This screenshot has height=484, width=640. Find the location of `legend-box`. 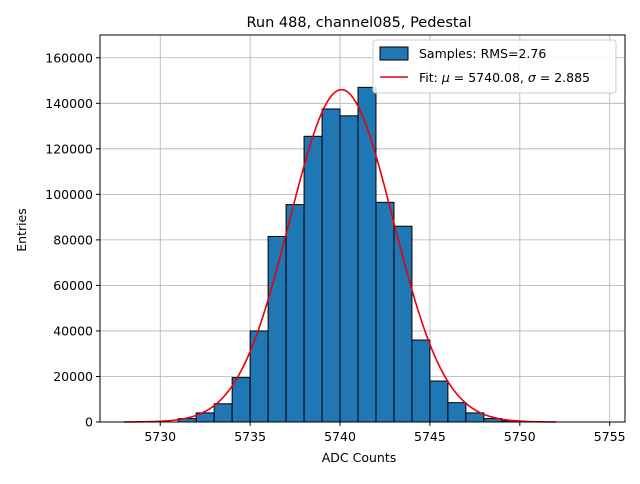

legend-box is located at coordinates (494, 66).